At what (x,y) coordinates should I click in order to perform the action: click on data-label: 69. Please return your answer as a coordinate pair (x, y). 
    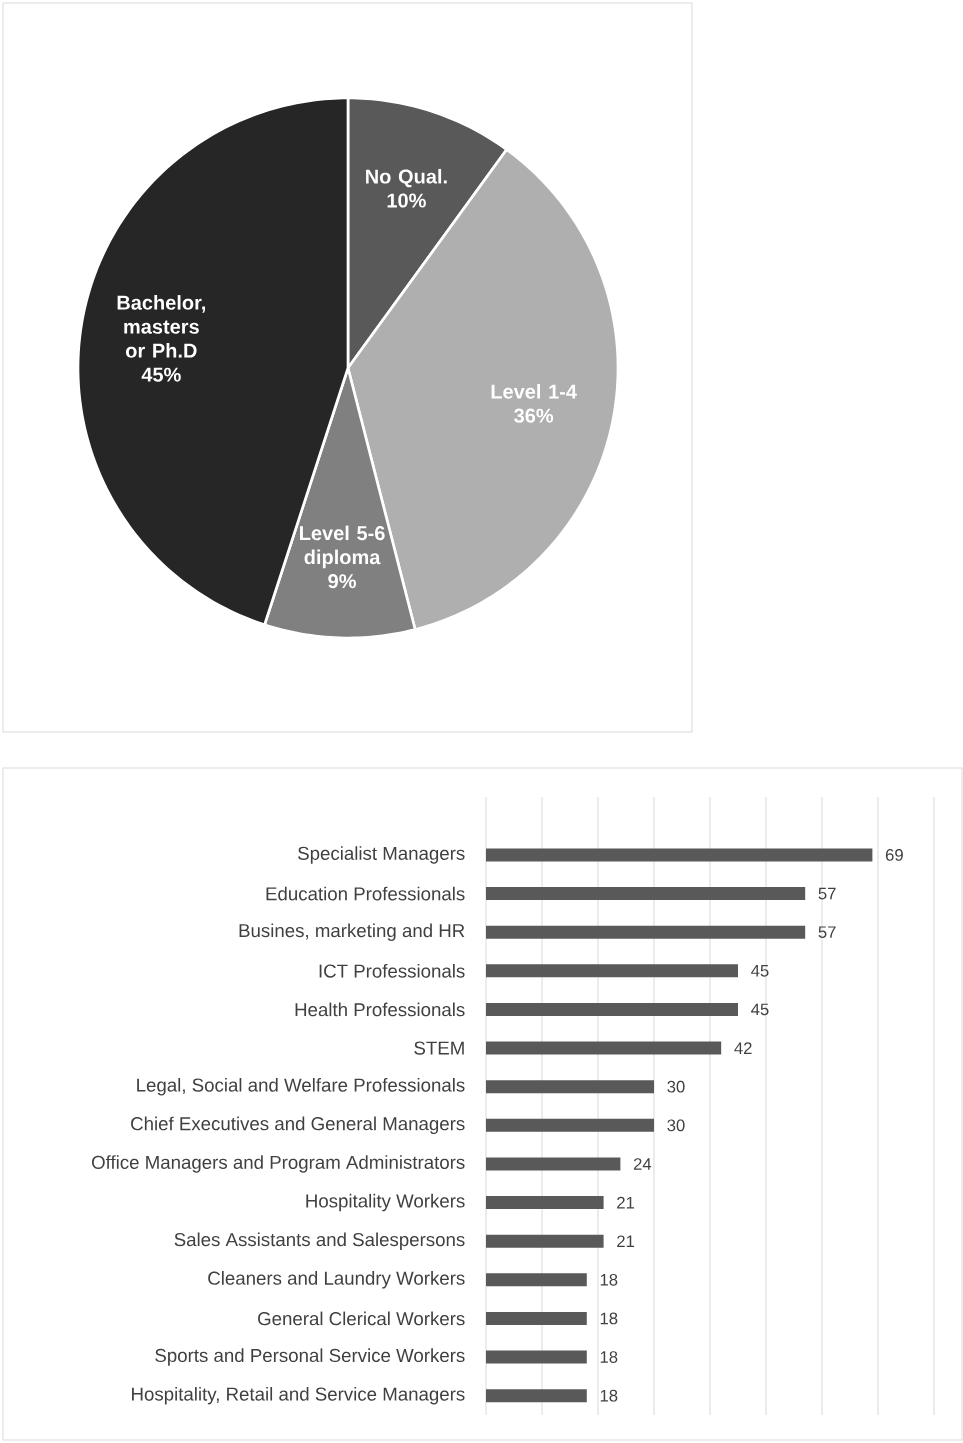
    Looking at the image, I should click on (894, 855).